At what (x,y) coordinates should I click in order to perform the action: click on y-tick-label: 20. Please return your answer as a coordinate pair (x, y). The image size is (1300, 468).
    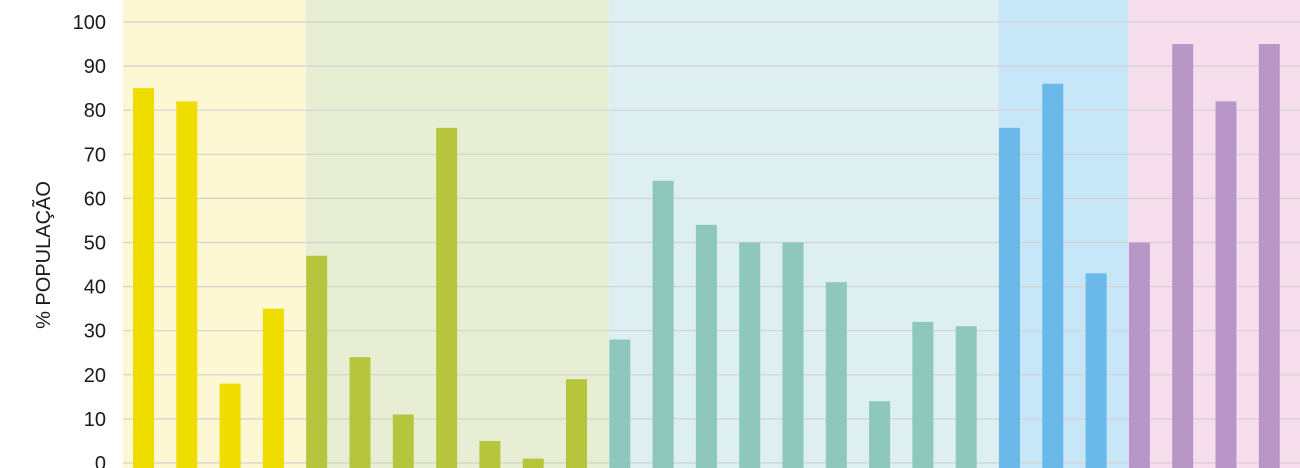
    Looking at the image, I should click on (95, 376).